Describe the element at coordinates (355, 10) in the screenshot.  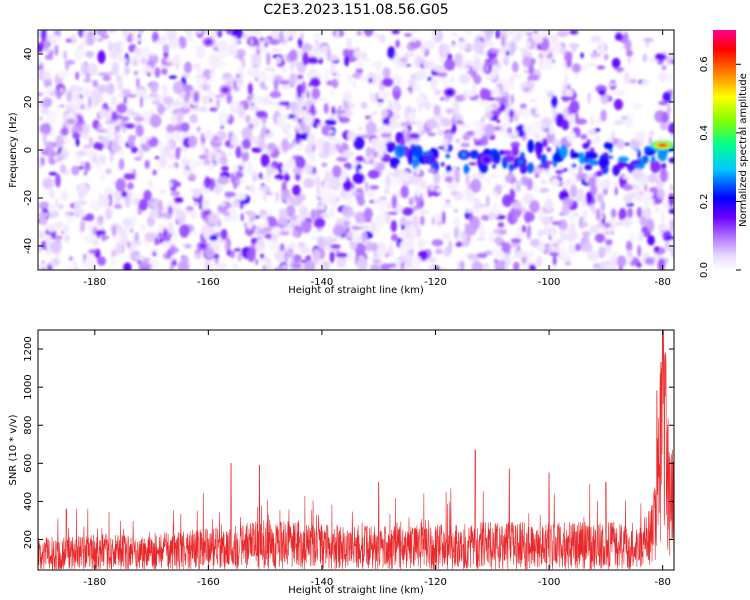
I see `chart-title: C2E3.2023.151.08.56.G05` at that location.